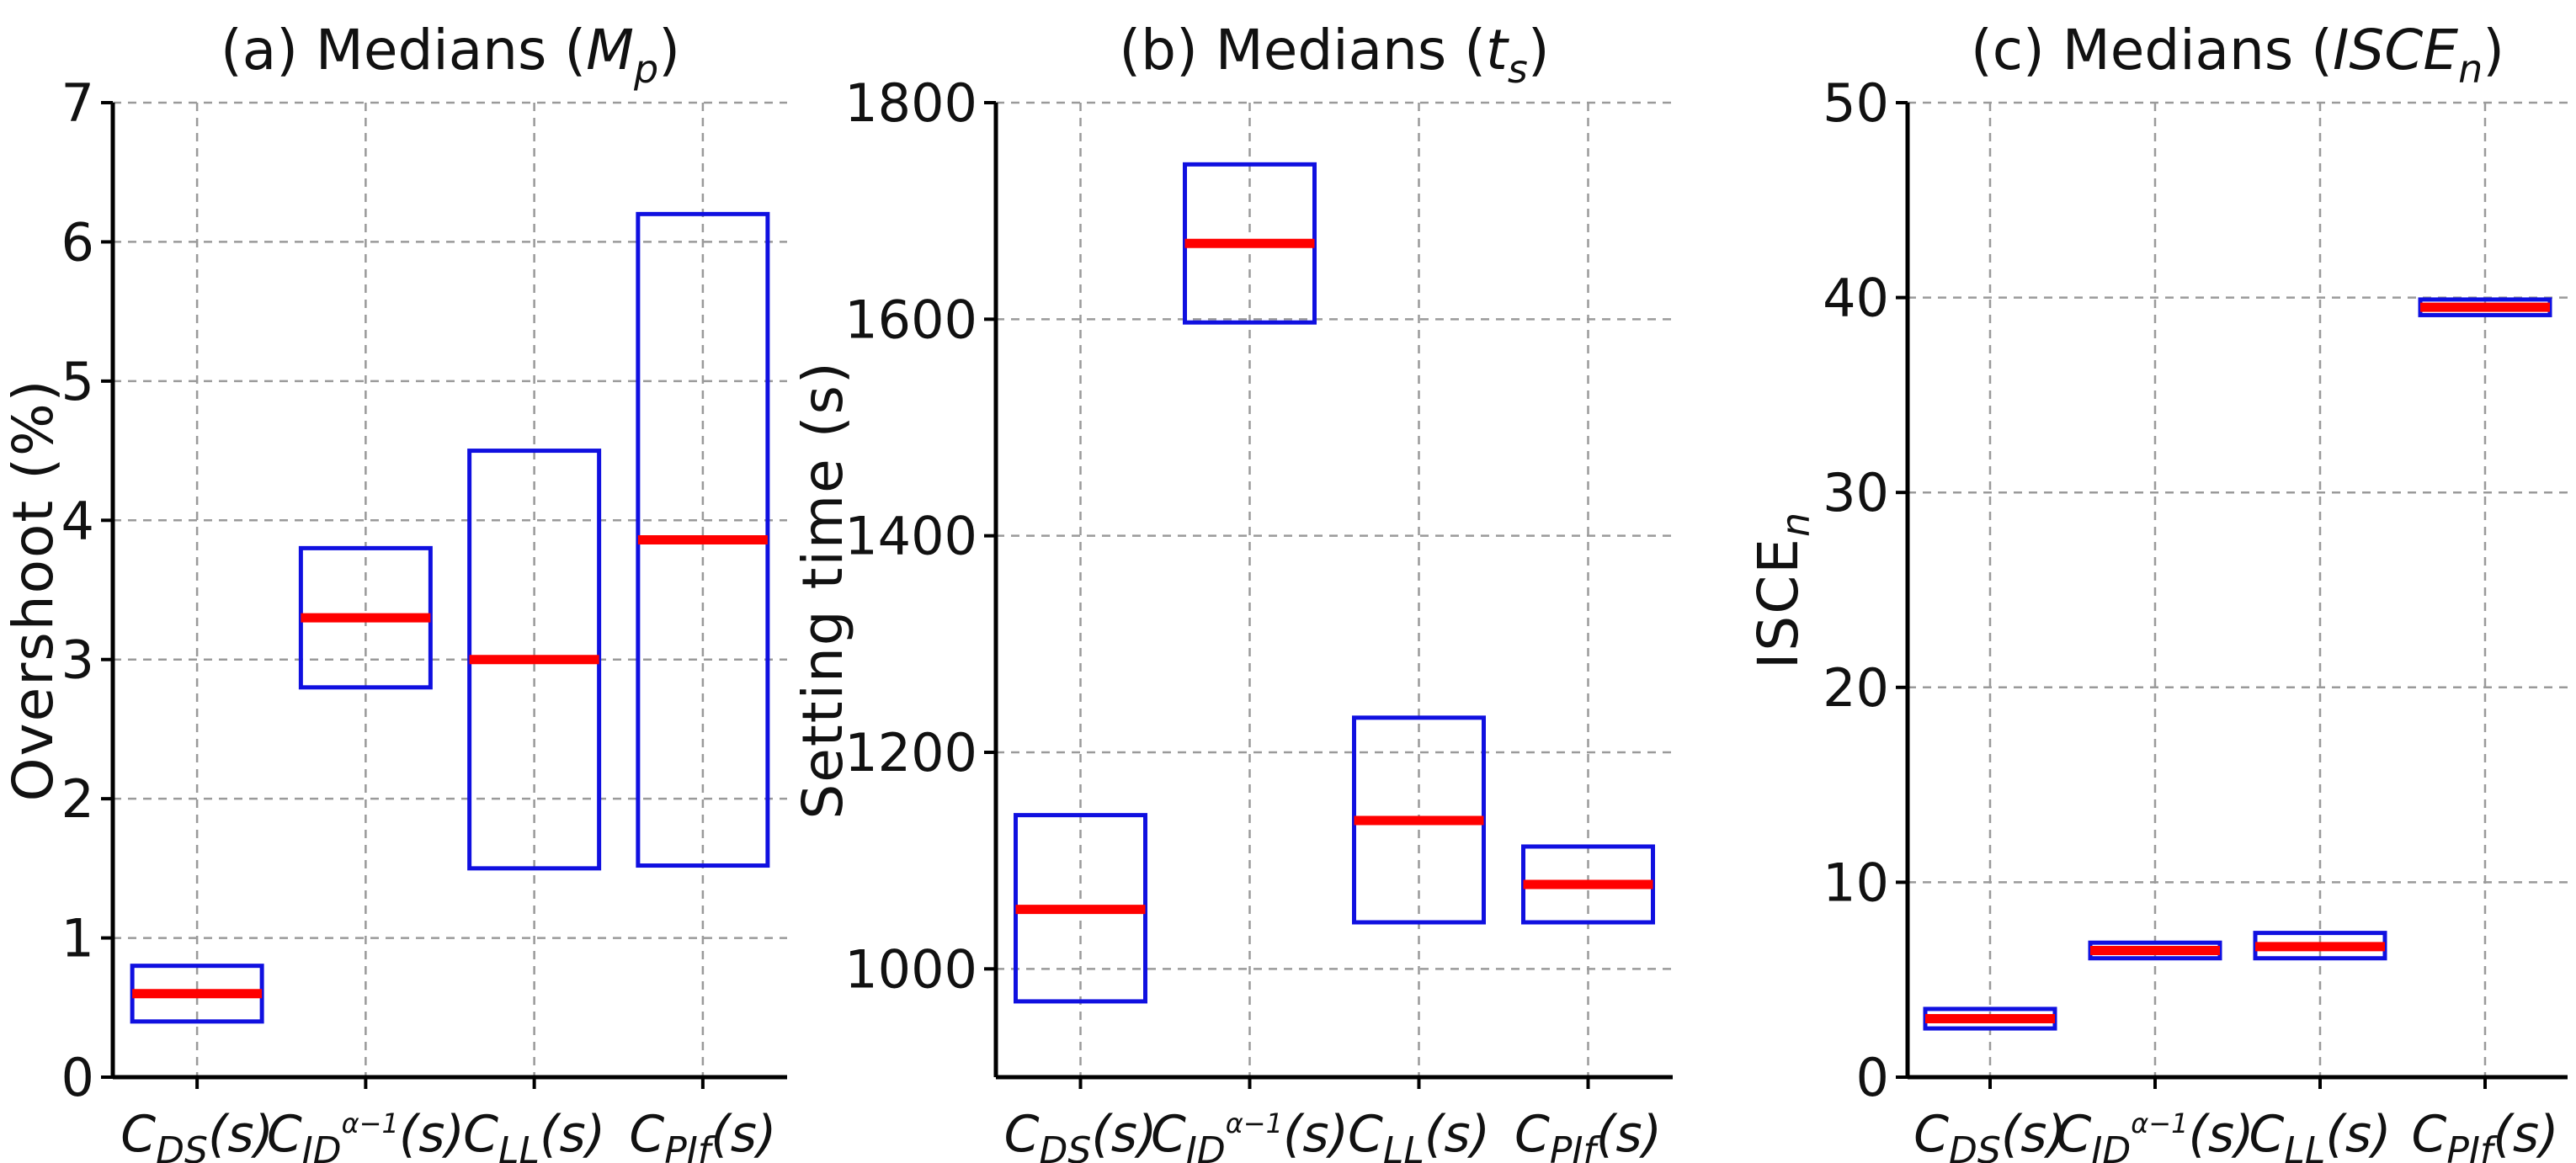 Image resolution: width=2576 pixels, height=1163 pixels. Describe the element at coordinates (1856, 688) in the screenshot. I see `y-tick-label: 20` at that location.